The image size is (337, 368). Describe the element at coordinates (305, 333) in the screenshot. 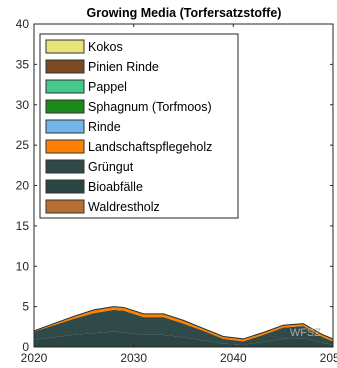

I see `watermark: WFSZ` at that location.